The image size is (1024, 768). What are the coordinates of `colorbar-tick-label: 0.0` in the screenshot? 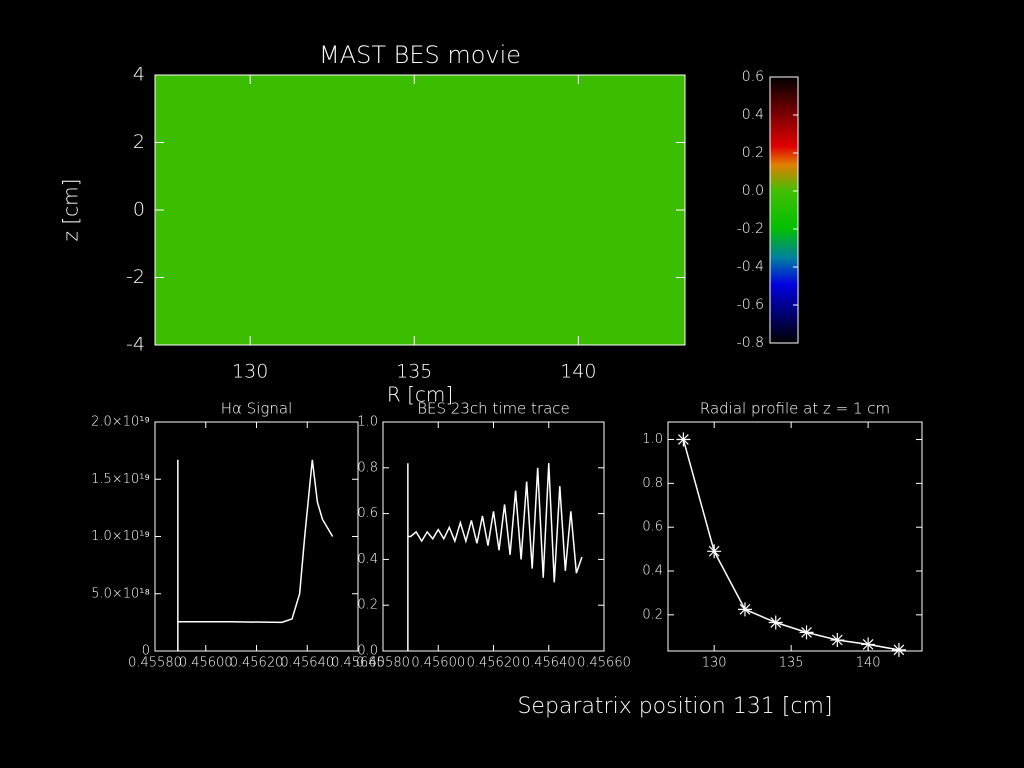 It's located at (753, 191).